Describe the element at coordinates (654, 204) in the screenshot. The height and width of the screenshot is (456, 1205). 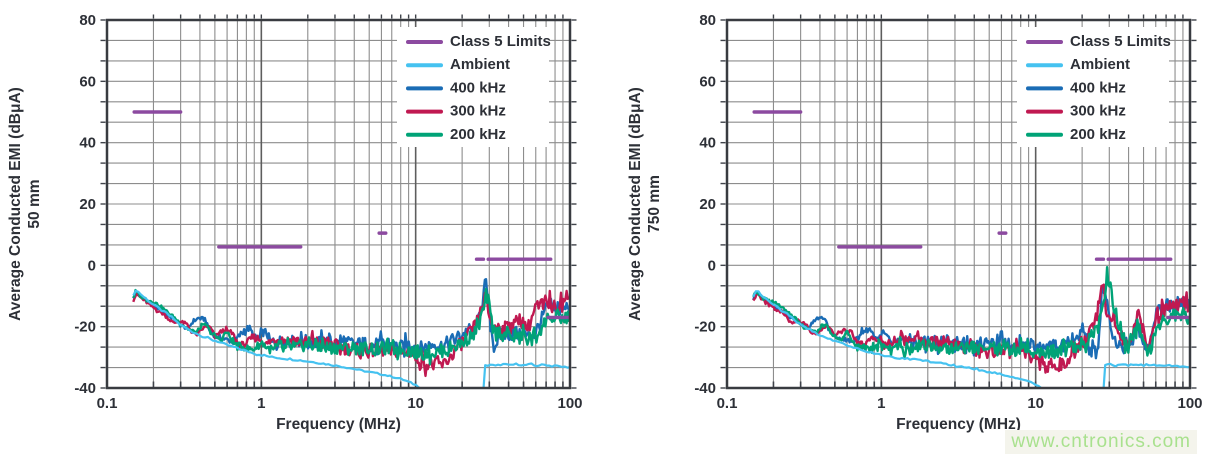
I see `y-axis-subtitle: 750 mm` at that location.